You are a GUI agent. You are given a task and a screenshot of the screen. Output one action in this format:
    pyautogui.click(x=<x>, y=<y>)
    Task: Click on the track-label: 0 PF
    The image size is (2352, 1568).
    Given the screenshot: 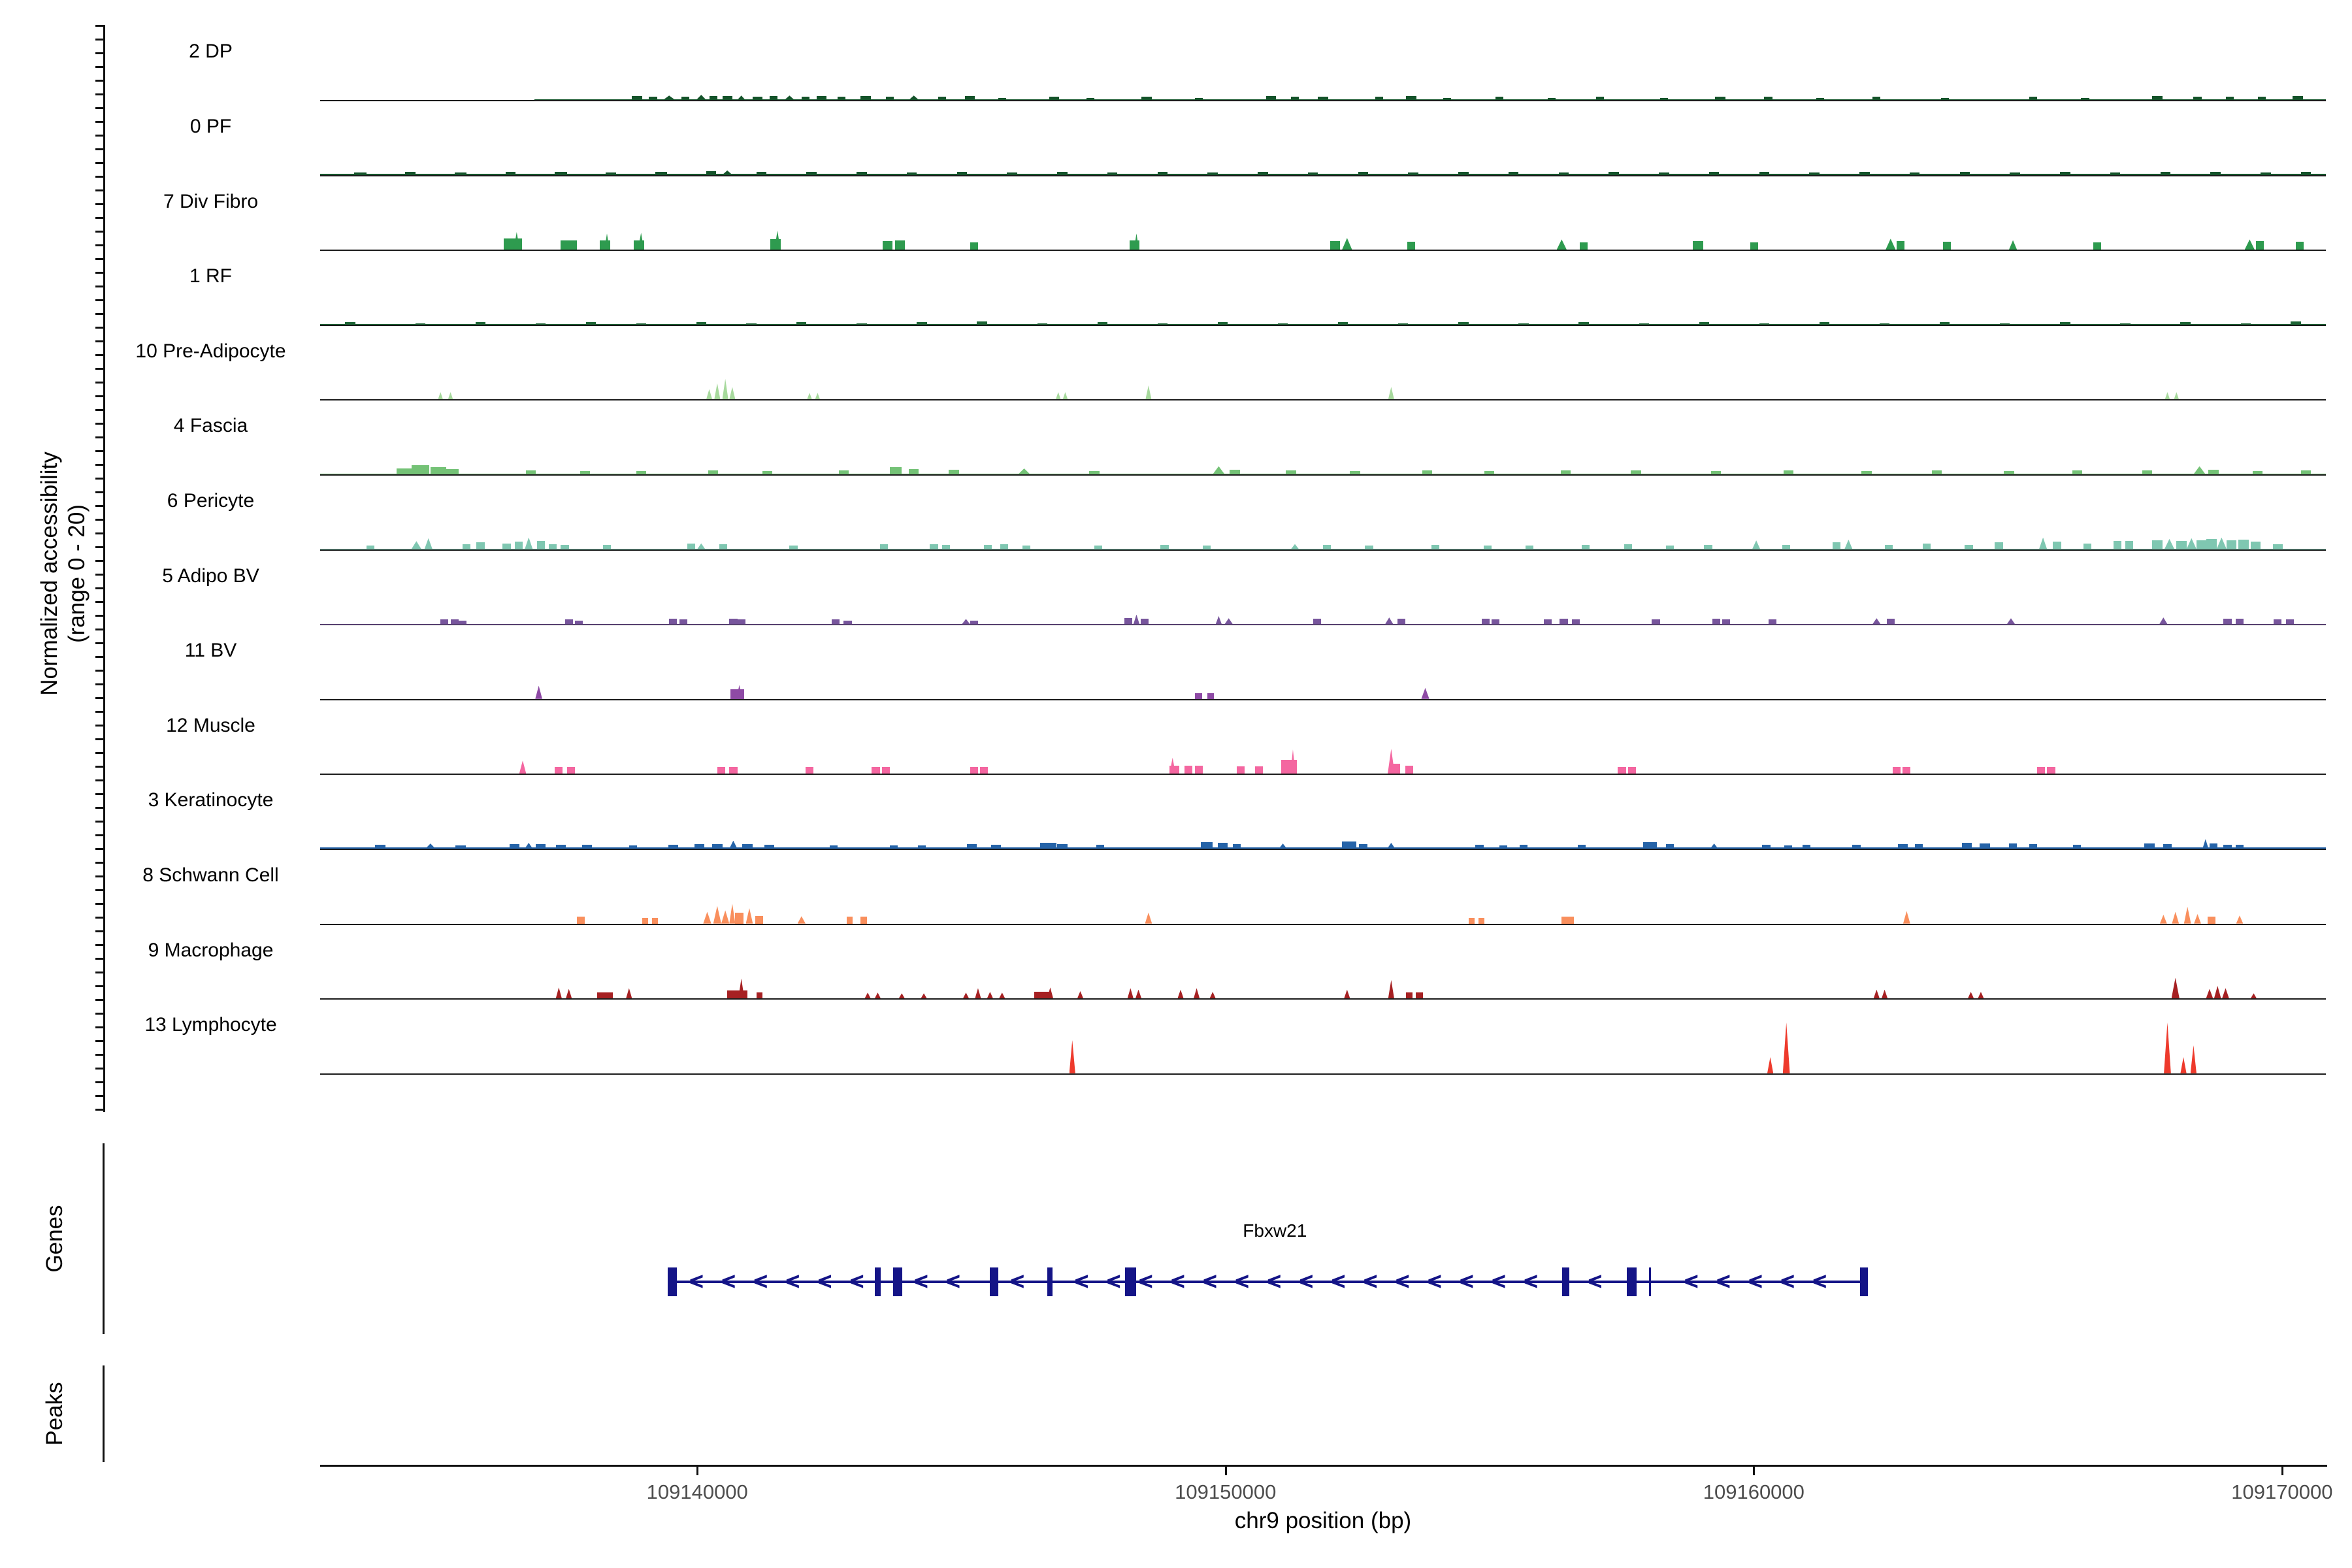 What is the action you would take?
    pyautogui.click(x=210, y=126)
    